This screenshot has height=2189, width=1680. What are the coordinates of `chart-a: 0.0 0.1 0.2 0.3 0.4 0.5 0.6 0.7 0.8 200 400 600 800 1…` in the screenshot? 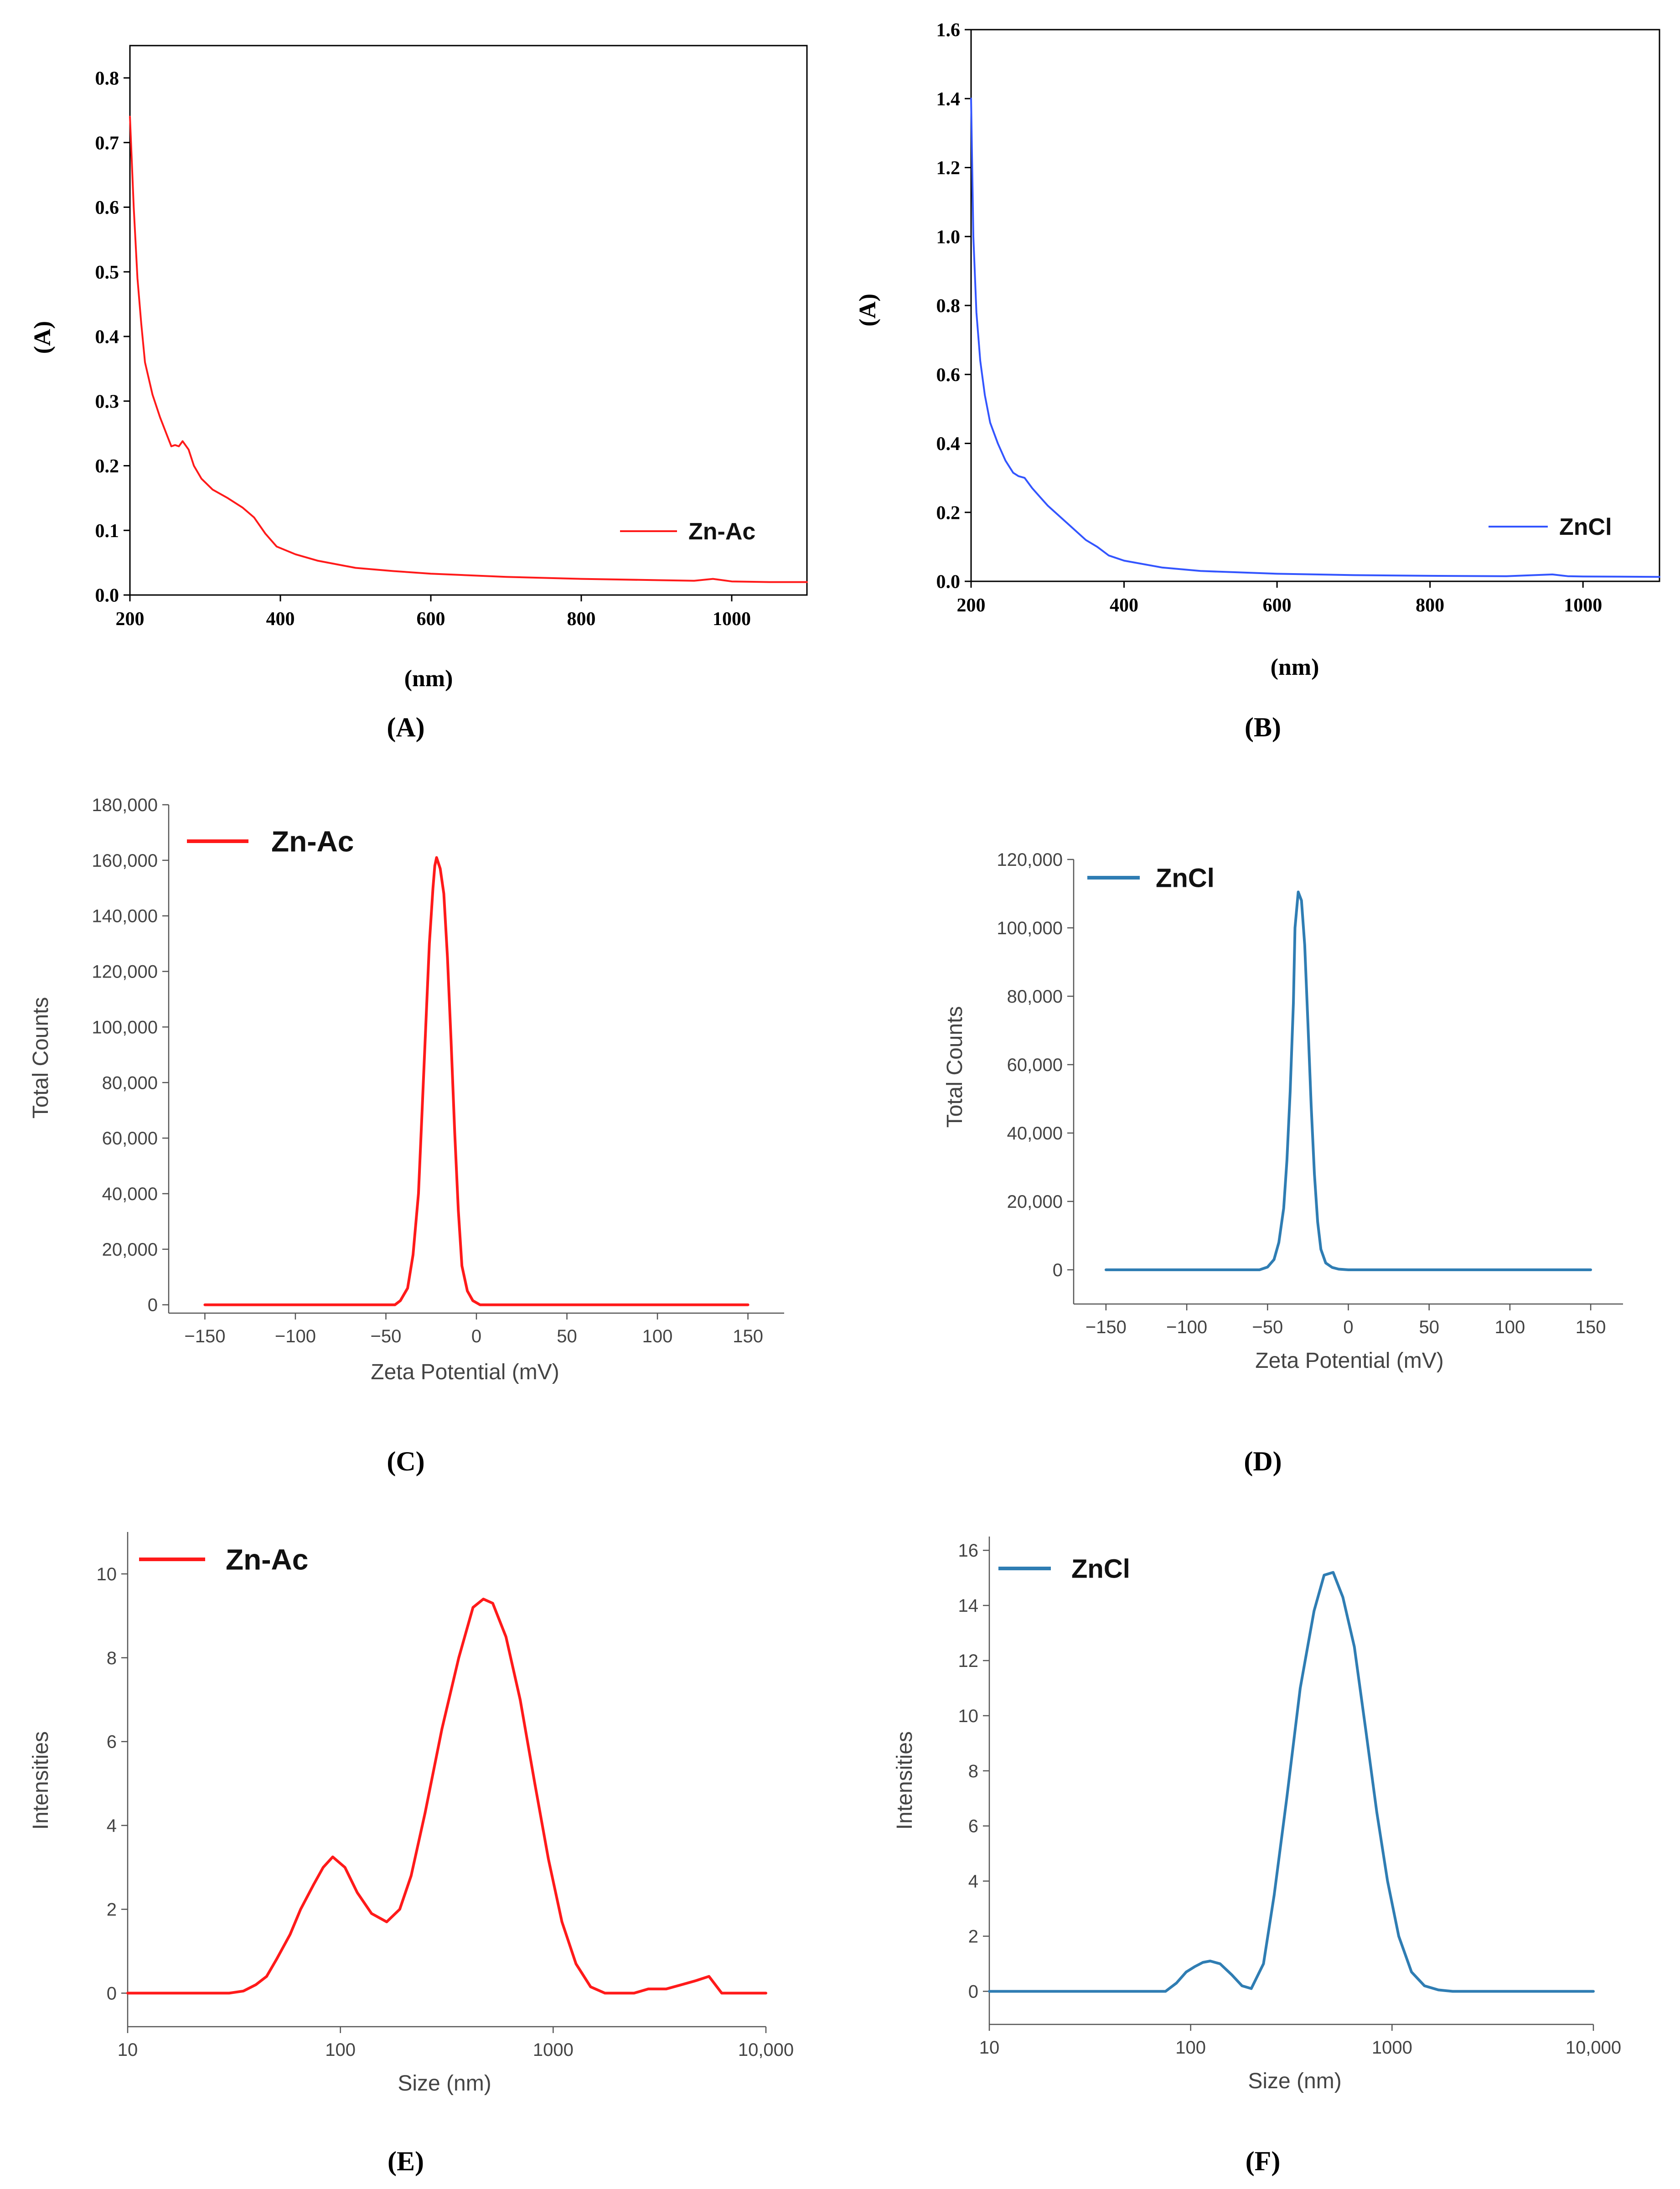 It's located at (419, 393).